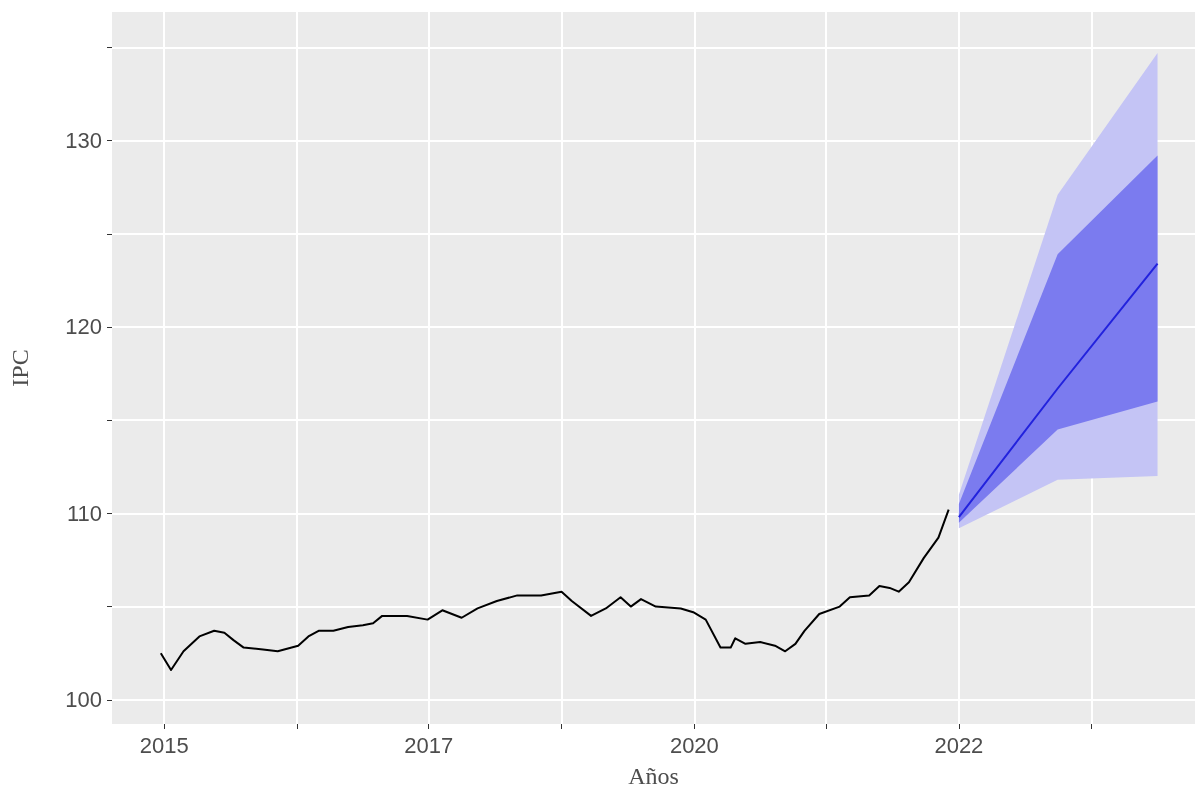 This screenshot has height=793, width=1203. I want to click on y-tick-label: 120, so click(83, 327).